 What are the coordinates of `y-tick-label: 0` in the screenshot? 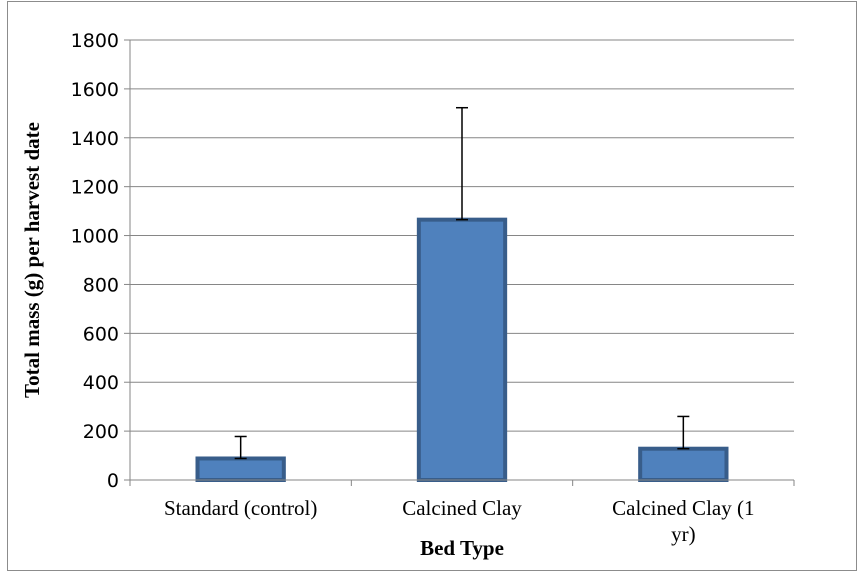 It's located at (113, 481).